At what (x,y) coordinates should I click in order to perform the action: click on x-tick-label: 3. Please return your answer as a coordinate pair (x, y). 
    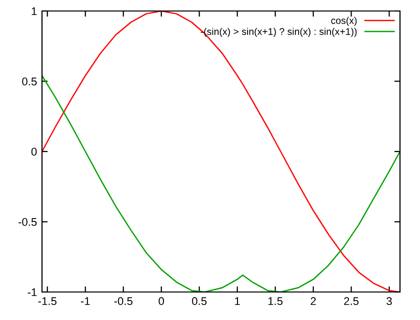
    Looking at the image, I should click on (389, 301).